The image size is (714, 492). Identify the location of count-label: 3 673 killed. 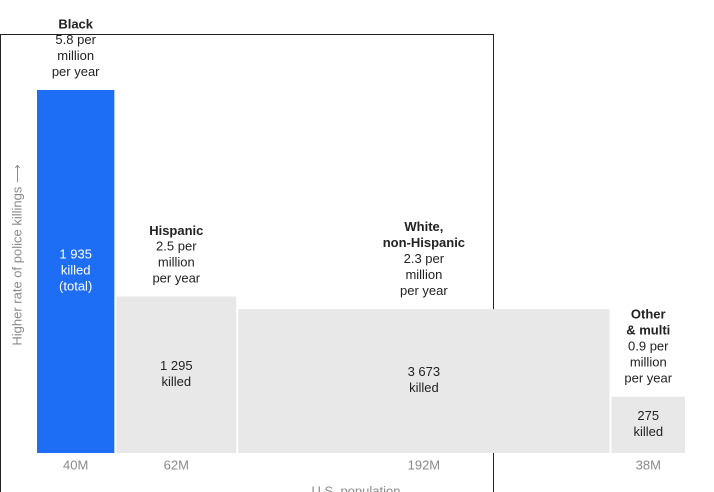
(424, 379).